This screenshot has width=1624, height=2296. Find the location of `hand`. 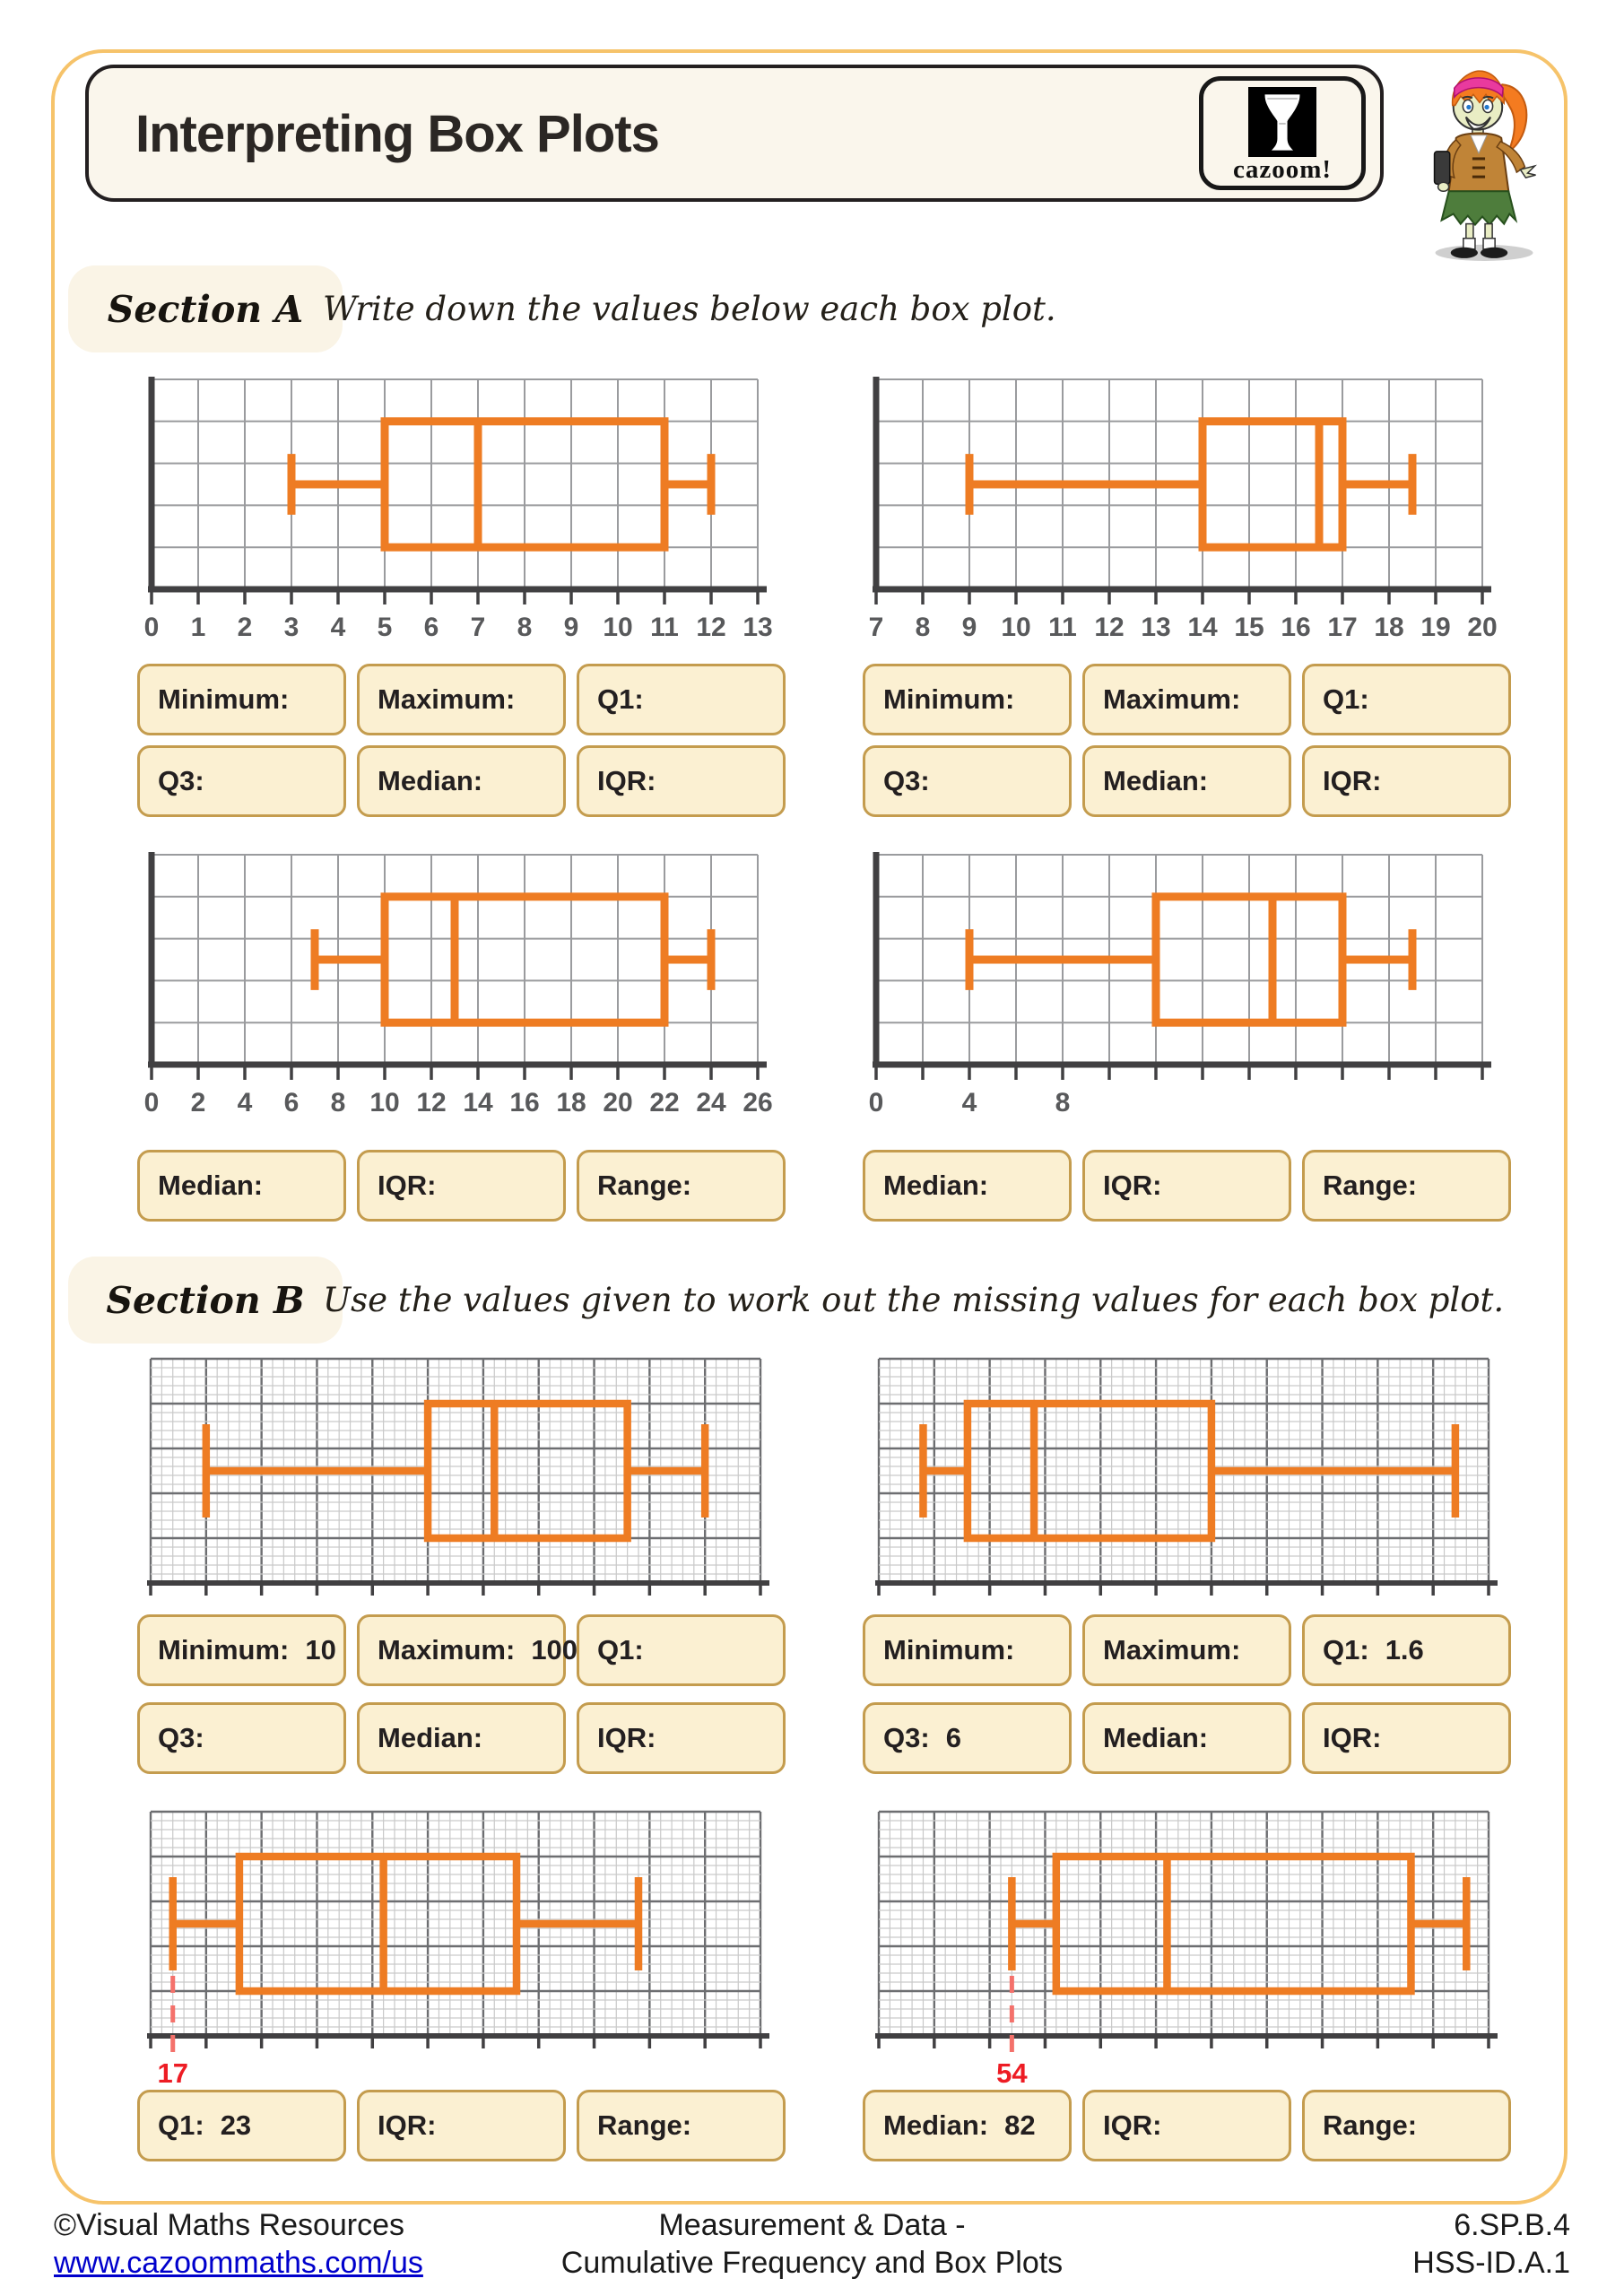

hand is located at coordinates (1528, 171).